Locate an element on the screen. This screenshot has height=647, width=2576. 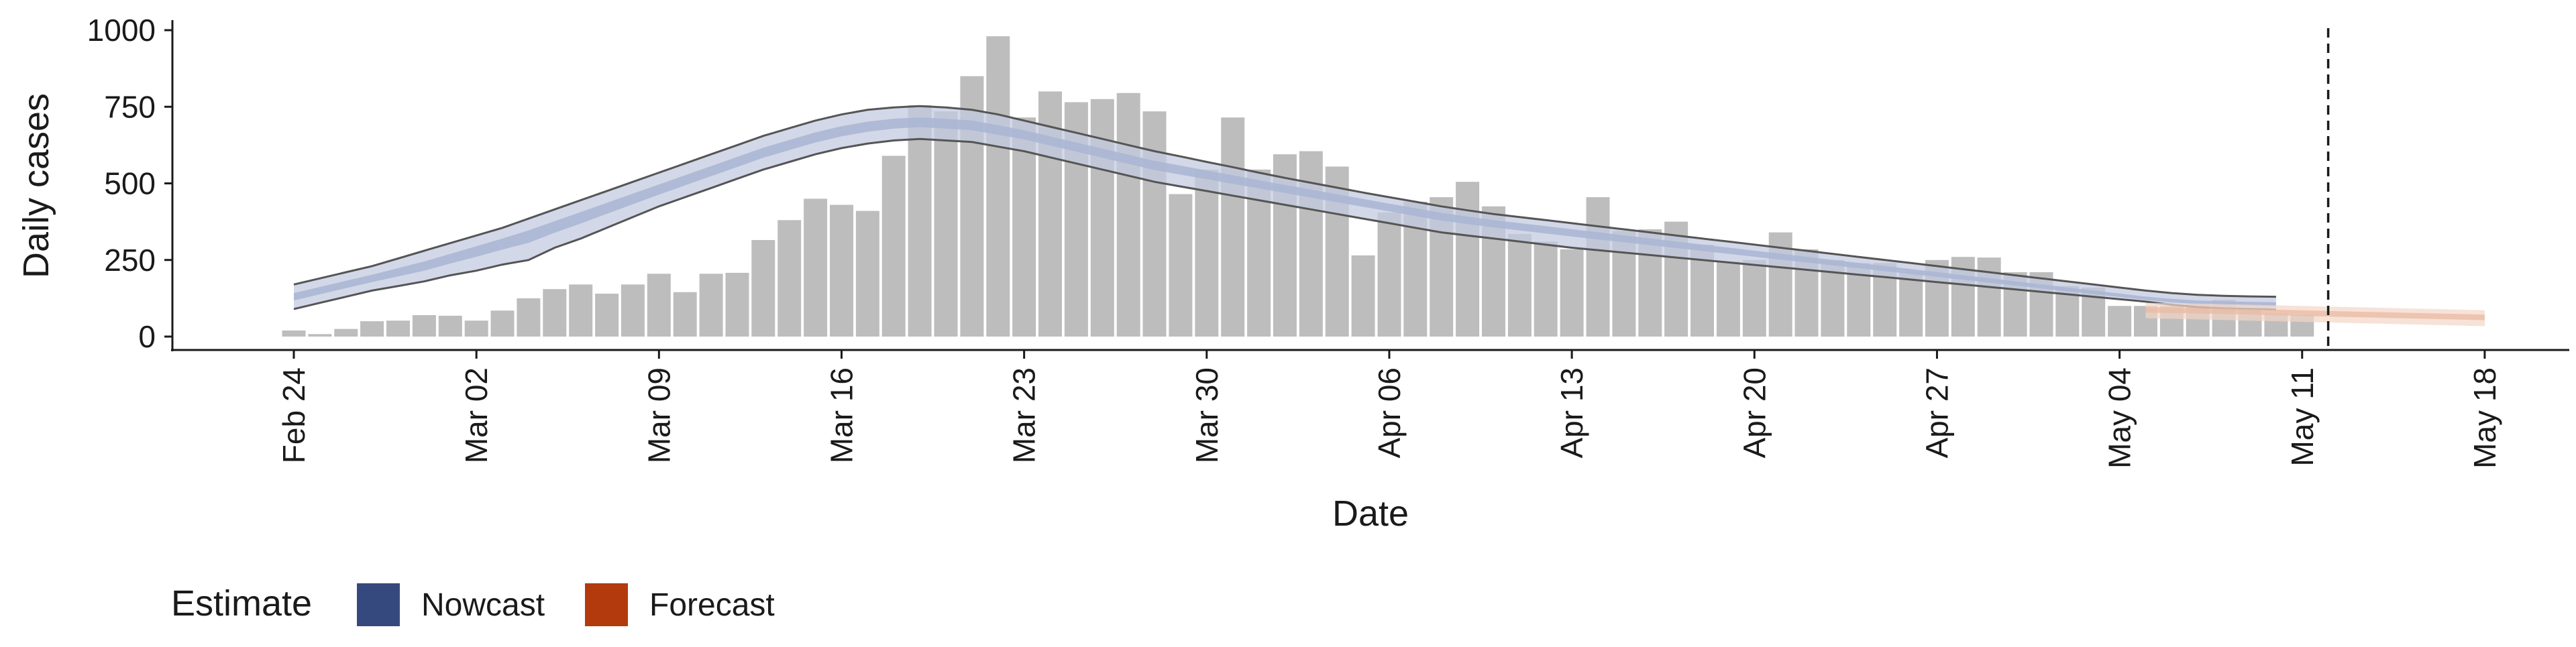
x-tick-label: Apr 13 is located at coordinates (1571, 413).